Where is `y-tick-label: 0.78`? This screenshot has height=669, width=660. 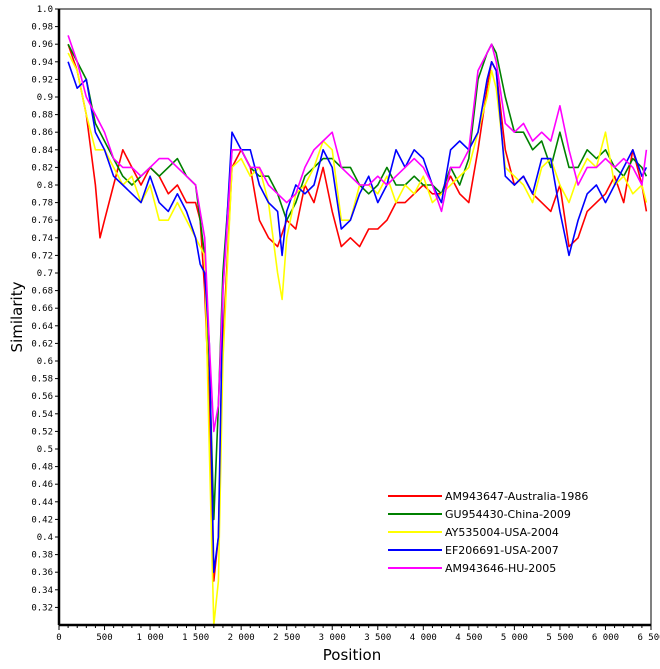 y-tick-label: 0.78 is located at coordinates (42, 204).